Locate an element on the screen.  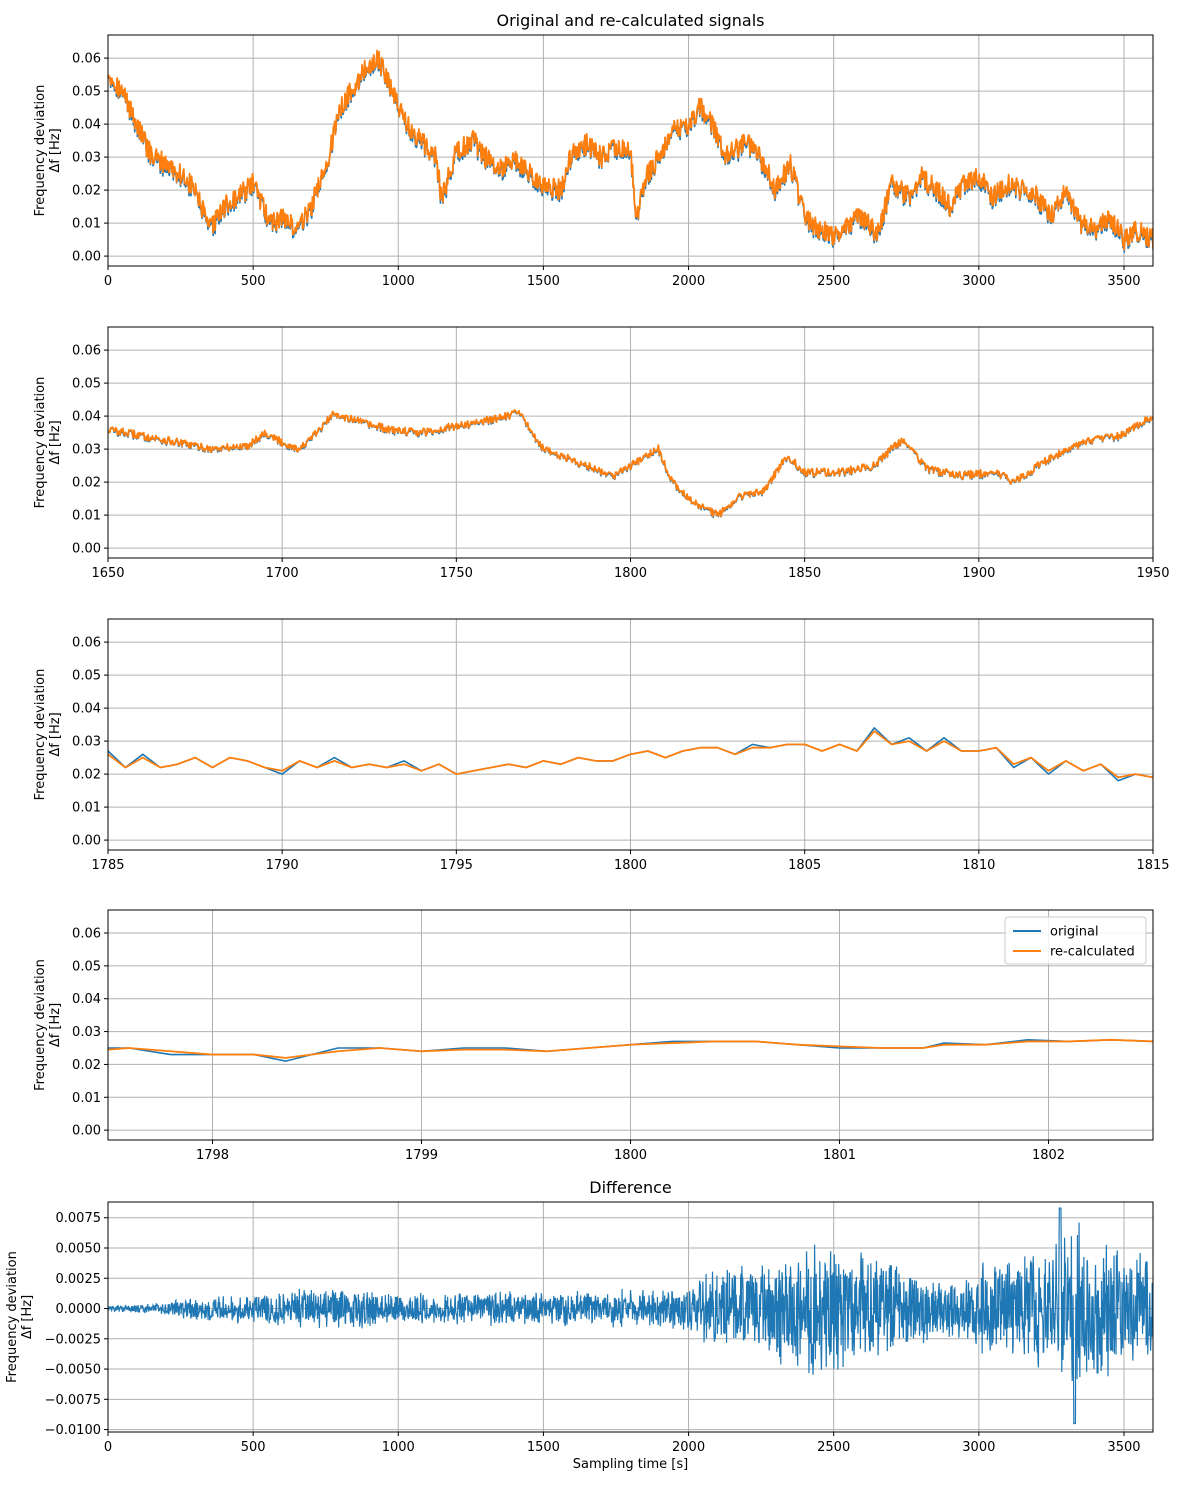
x-tick-label: 1815 is located at coordinates (1152, 865).